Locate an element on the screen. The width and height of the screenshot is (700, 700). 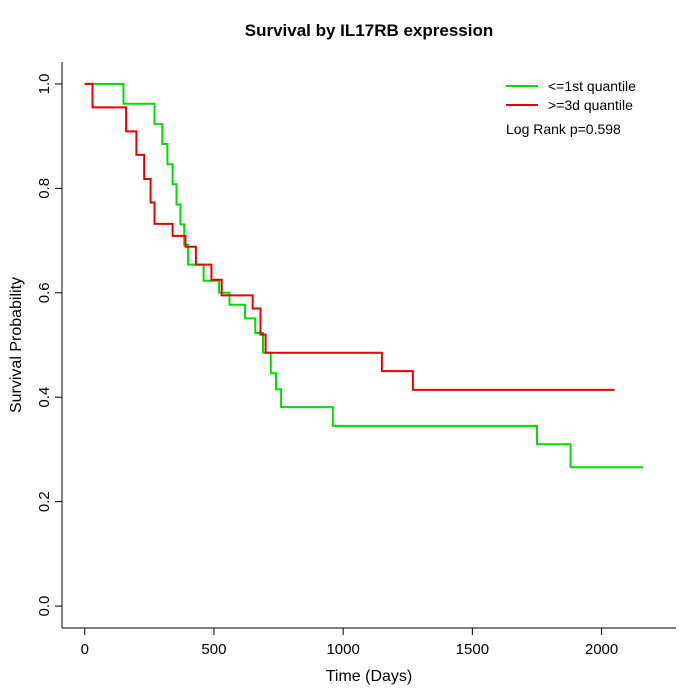
legend-entry-quantile1: <=1st quantile is located at coordinates (596, 85).